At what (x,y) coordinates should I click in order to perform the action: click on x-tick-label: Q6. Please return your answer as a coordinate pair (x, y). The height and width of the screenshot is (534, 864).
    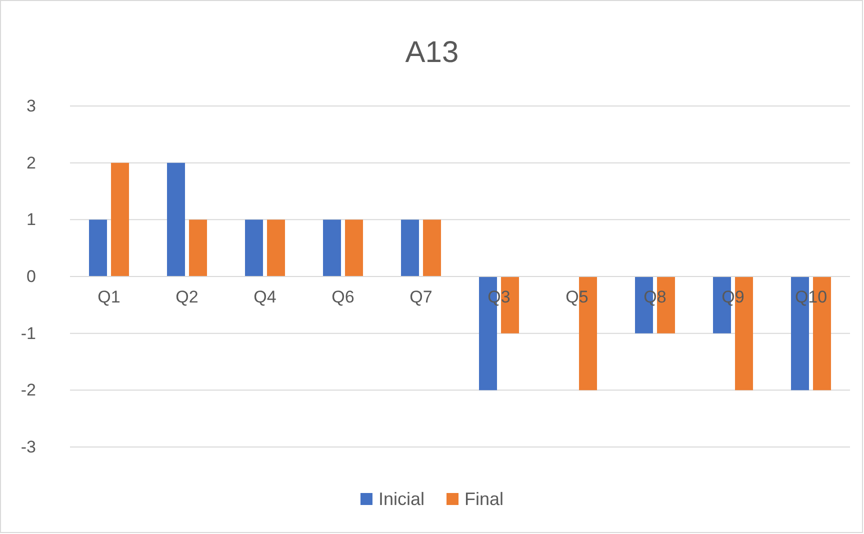
    Looking at the image, I should click on (343, 297).